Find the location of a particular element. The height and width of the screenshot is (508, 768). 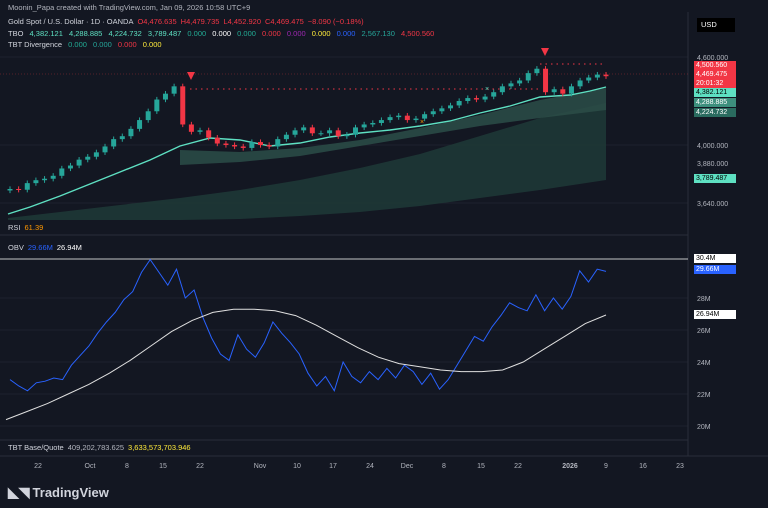

tbo-val-5: 0.000 is located at coordinates (222, 33).